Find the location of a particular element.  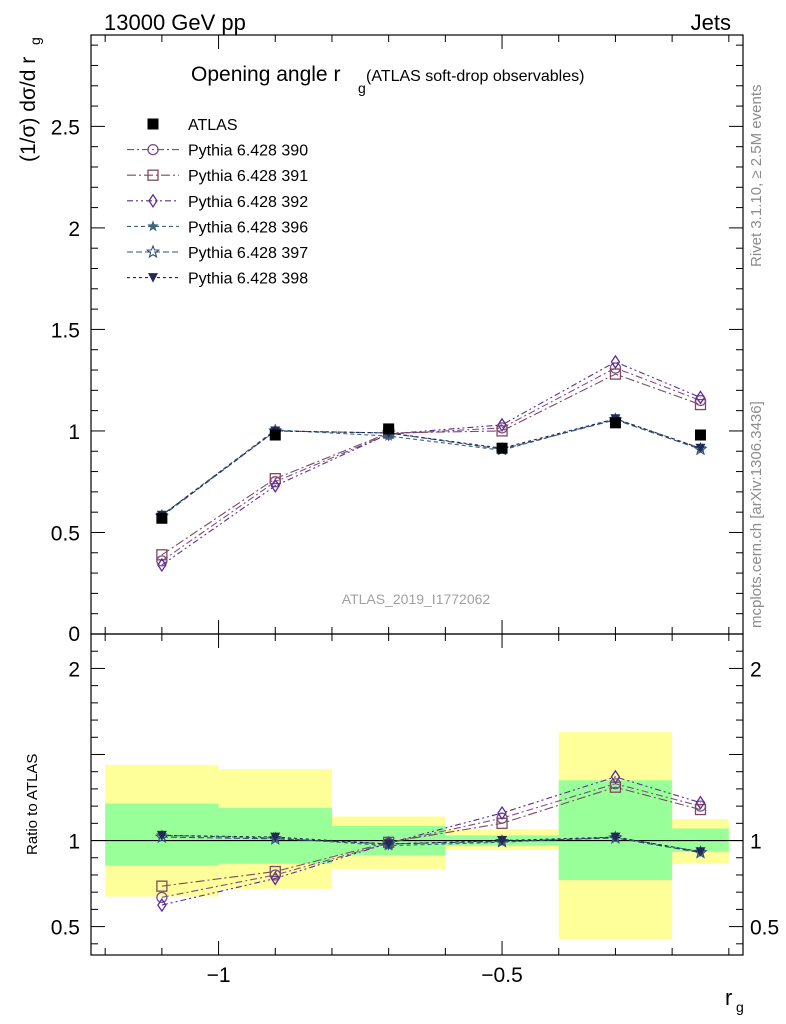

main-y-tick-label: 2.5 is located at coordinates (65, 127).